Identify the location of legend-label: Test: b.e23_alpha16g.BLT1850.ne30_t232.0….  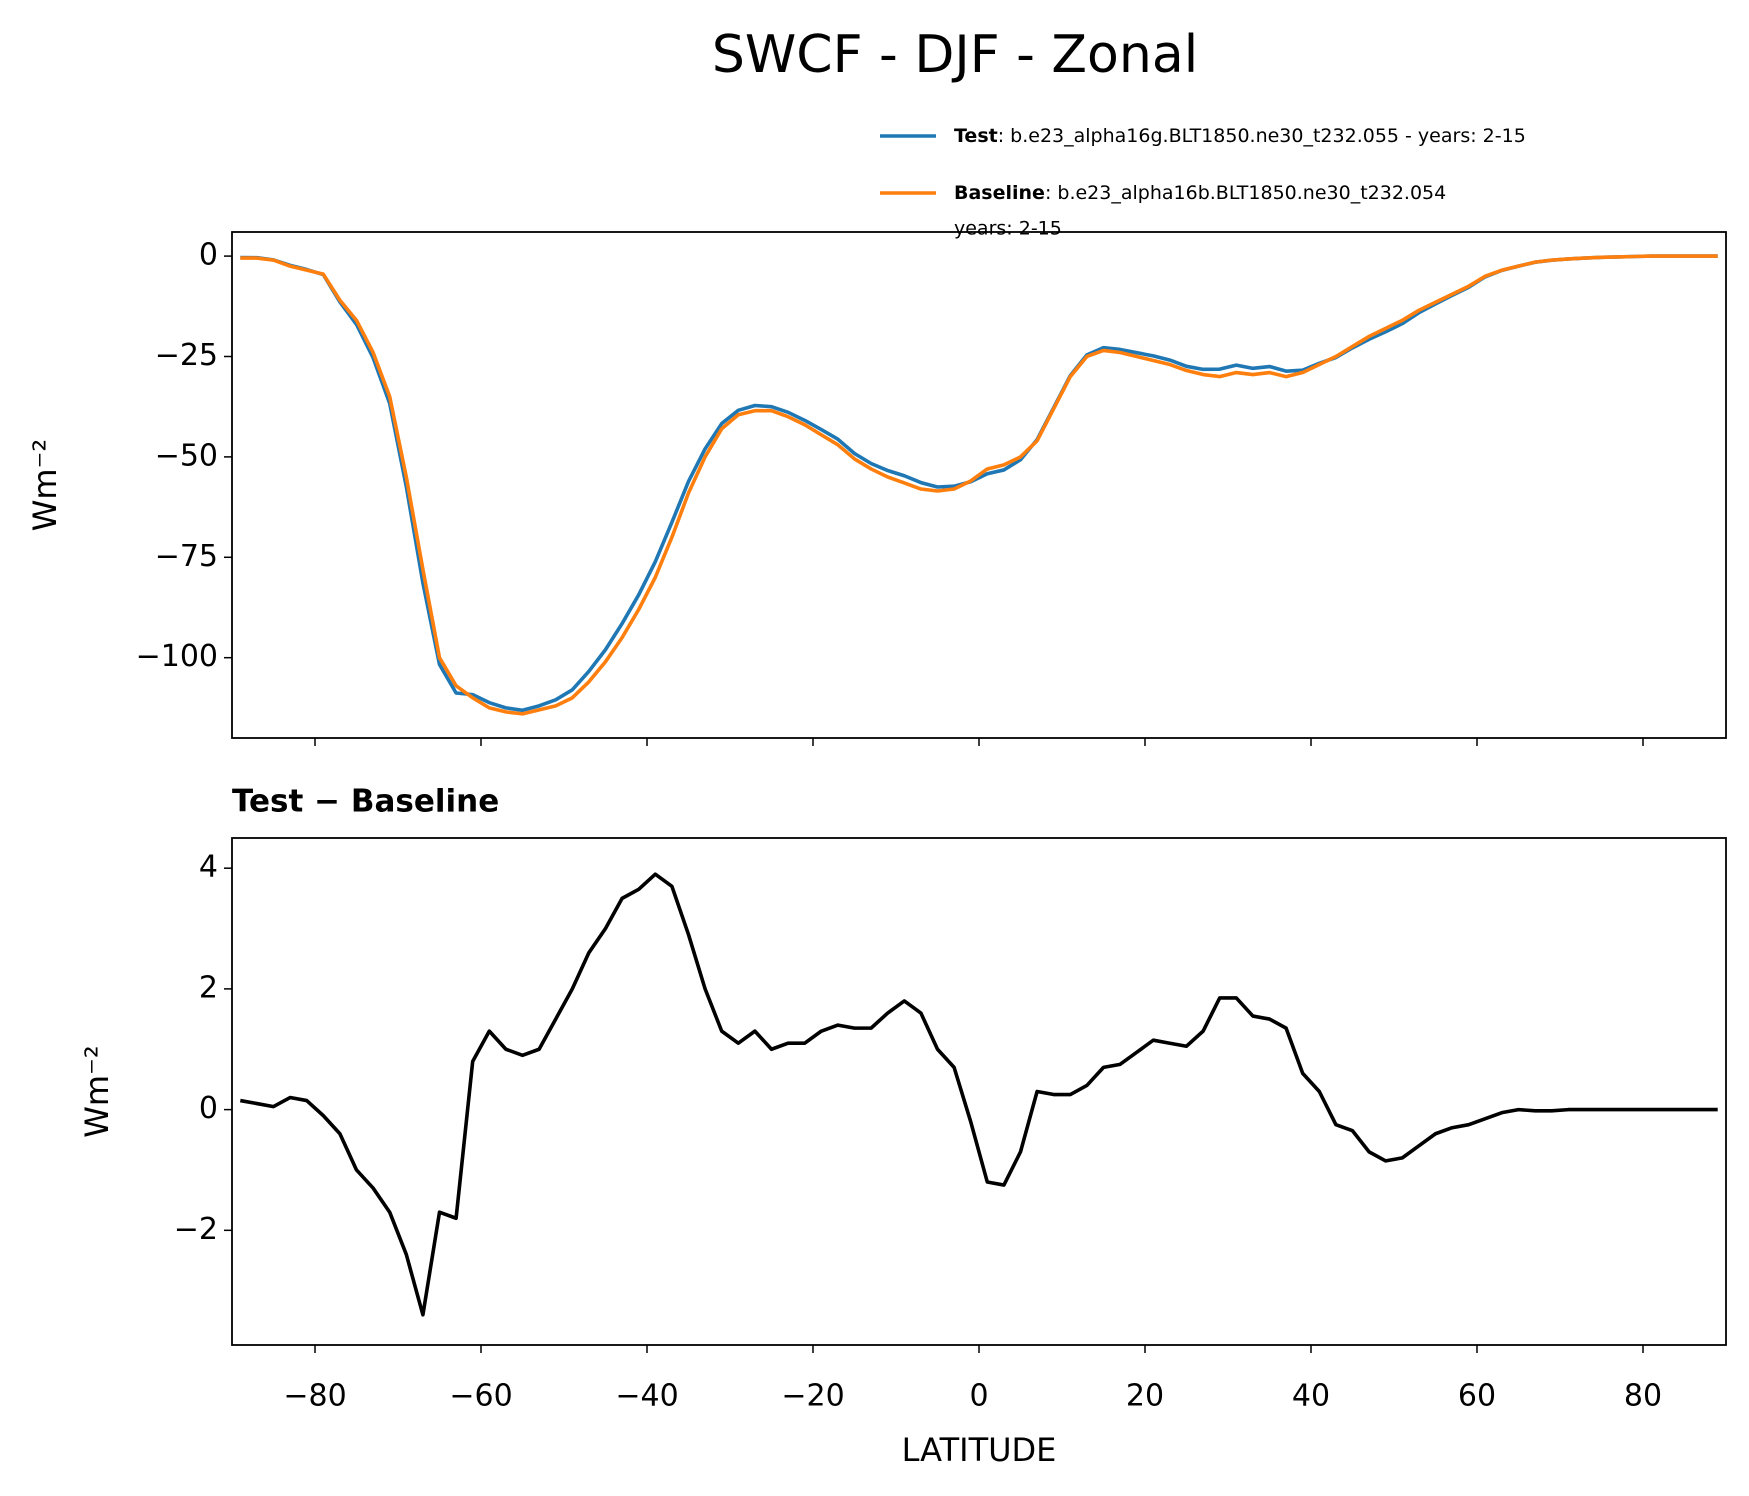
(1240, 136).